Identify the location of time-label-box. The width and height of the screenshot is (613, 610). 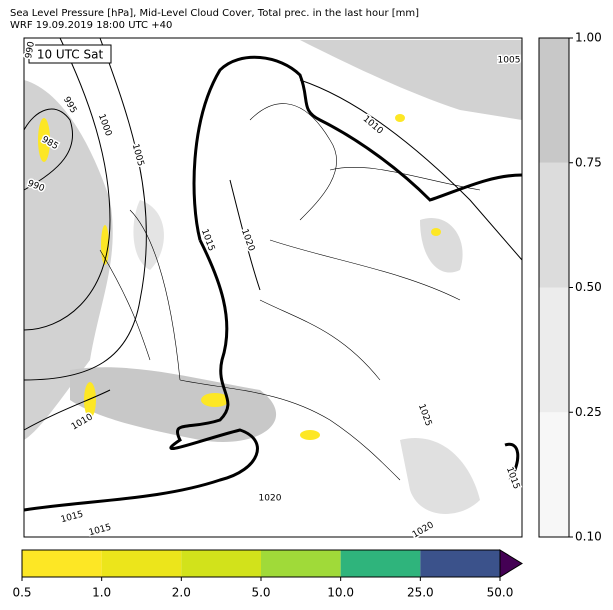
(70, 54).